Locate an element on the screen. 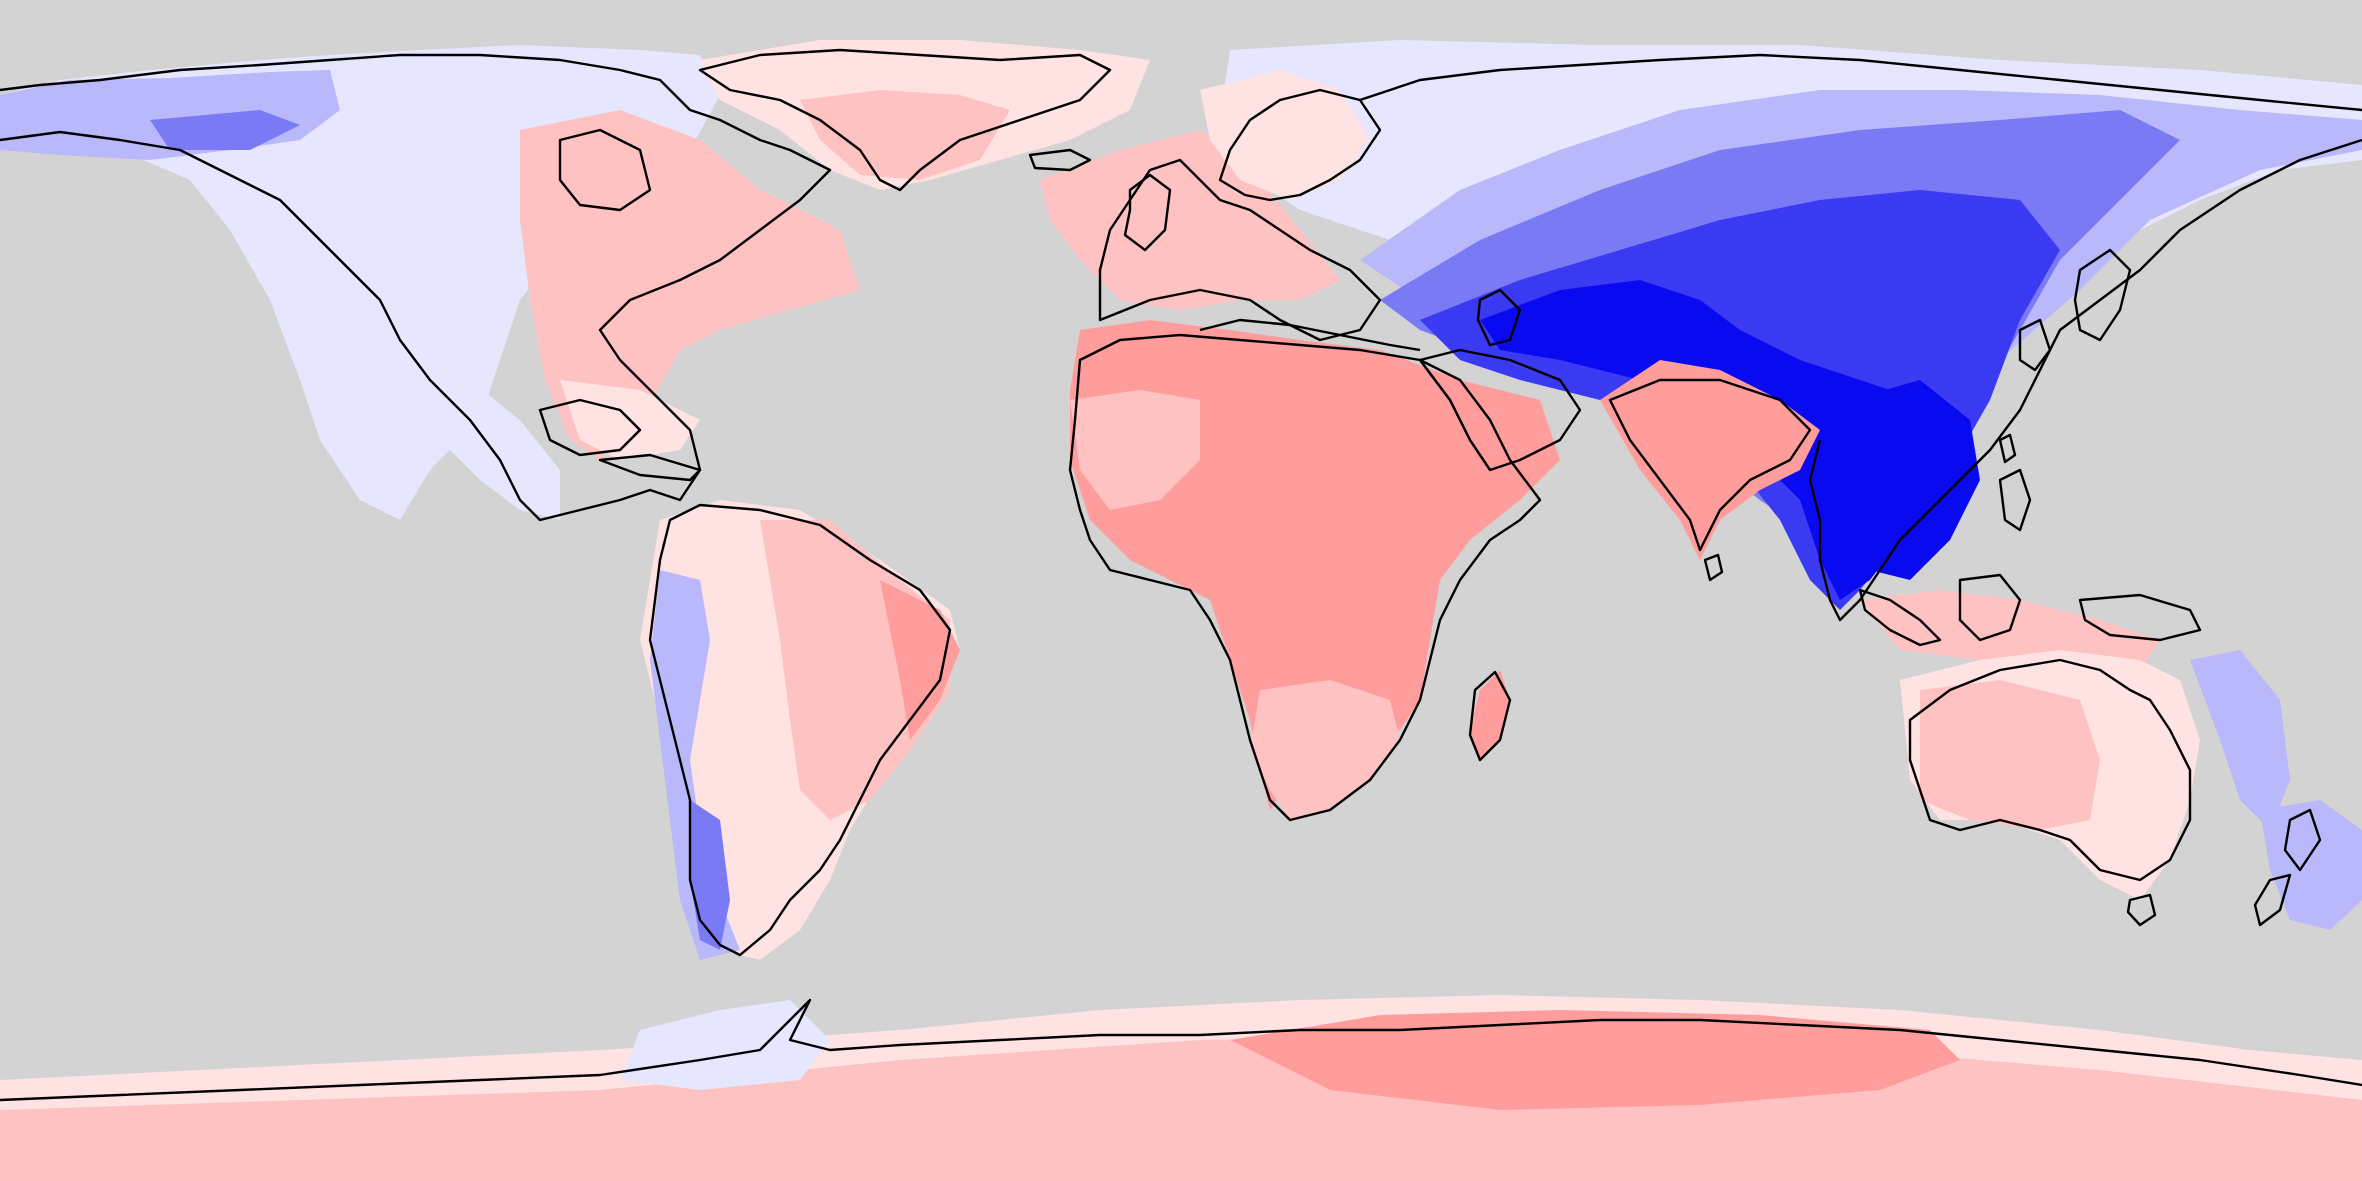 This screenshot has height=1181, width=2362. field-chile-blue is located at coordinates (710, 875).